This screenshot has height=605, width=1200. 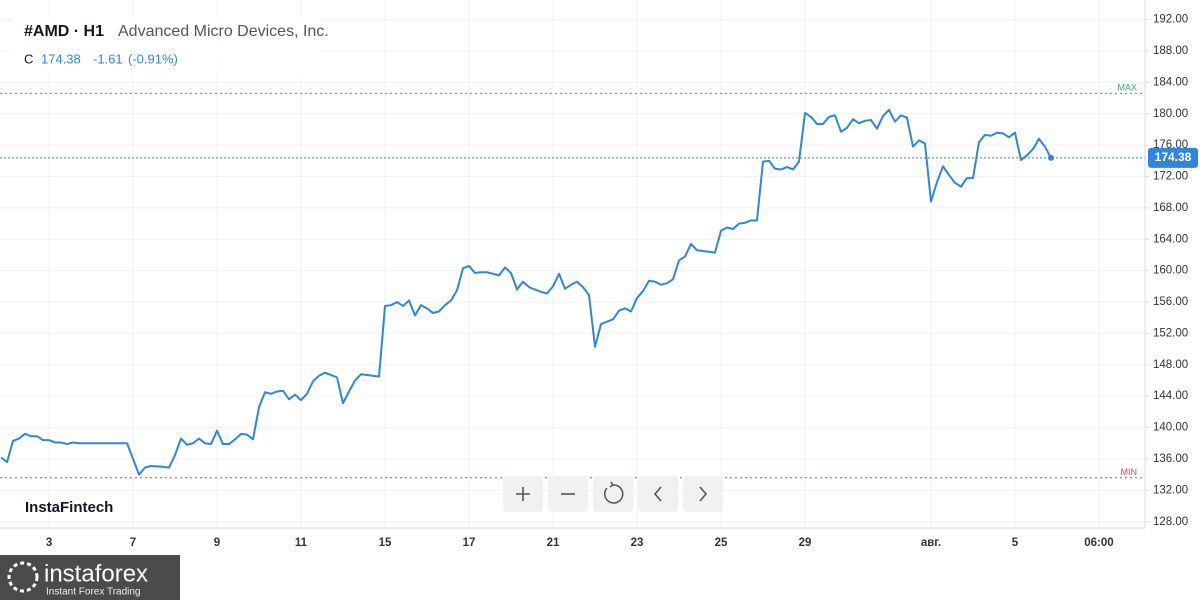 I want to click on close-label: C, so click(x=28, y=58).